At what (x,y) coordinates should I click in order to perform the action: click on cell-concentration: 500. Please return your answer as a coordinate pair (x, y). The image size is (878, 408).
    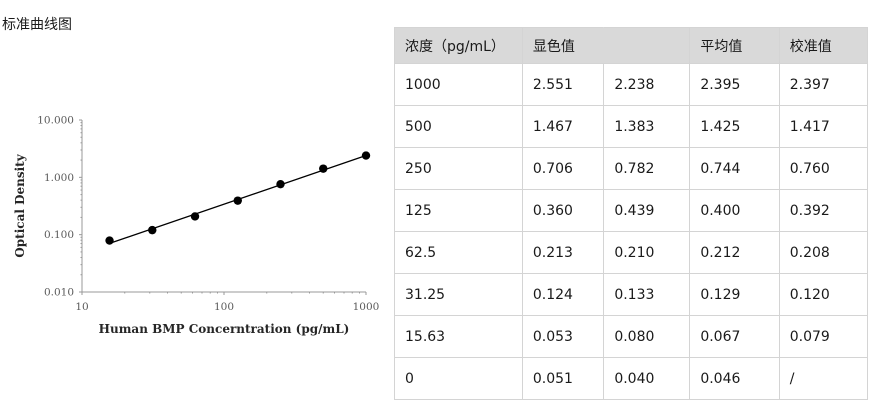
    Looking at the image, I should click on (458, 126).